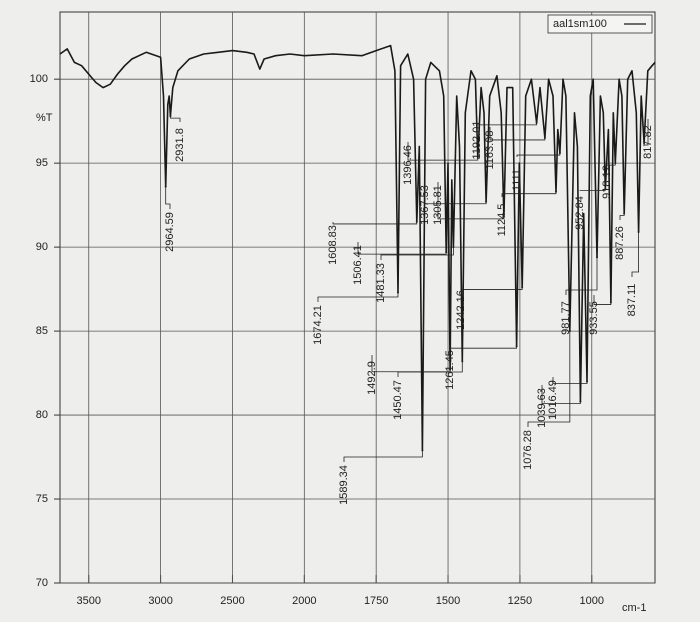  What do you see at coordinates (648, 142) in the screenshot?
I see `peak-label: 817.82` at bounding box center [648, 142].